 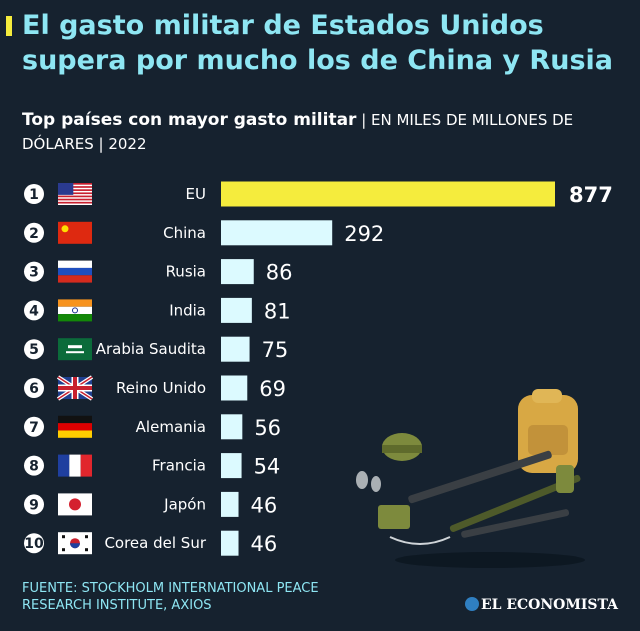 I want to click on value-label: 86, so click(x=279, y=273).